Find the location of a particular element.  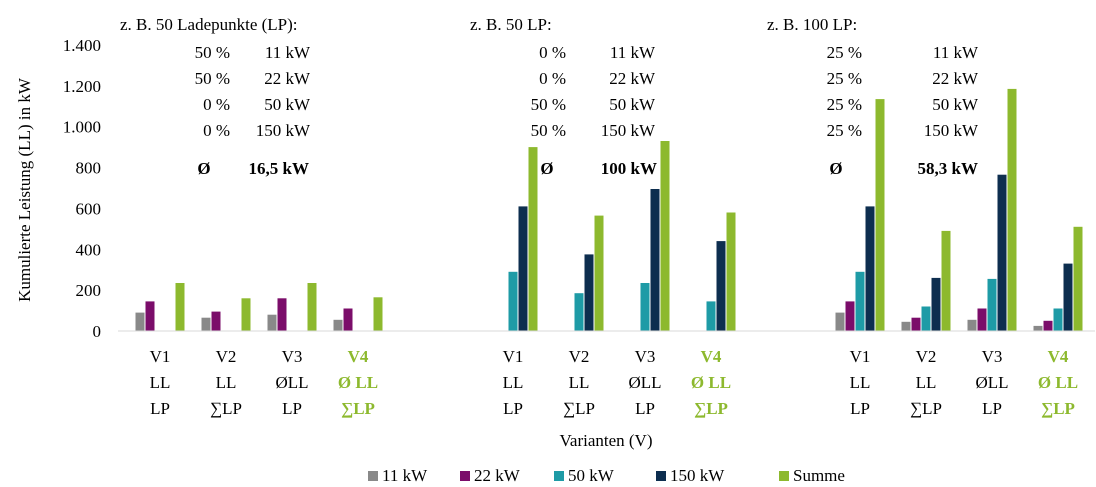

average-value: 16,5 kW is located at coordinates (279, 168).